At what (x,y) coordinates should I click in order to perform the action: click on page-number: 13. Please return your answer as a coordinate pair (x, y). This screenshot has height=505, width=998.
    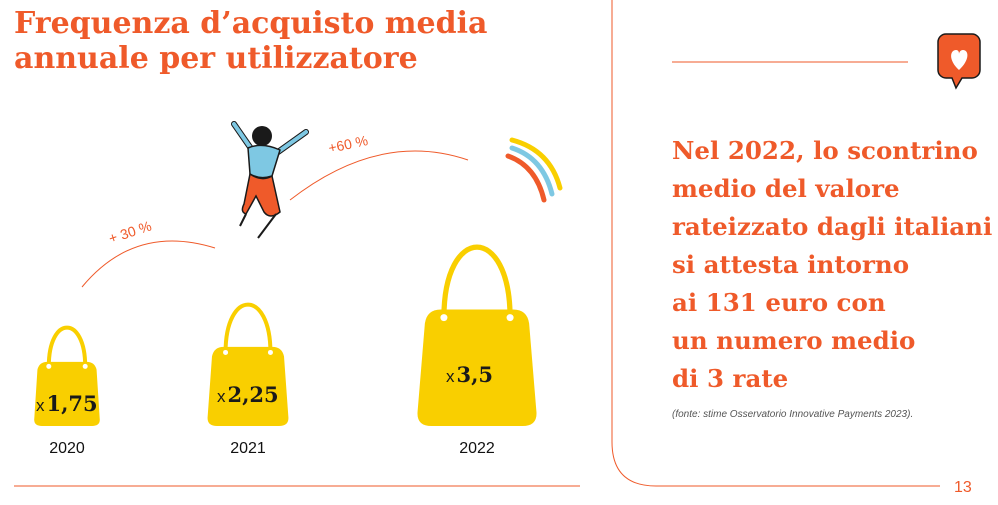
    Looking at the image, I should click on (963, 487).